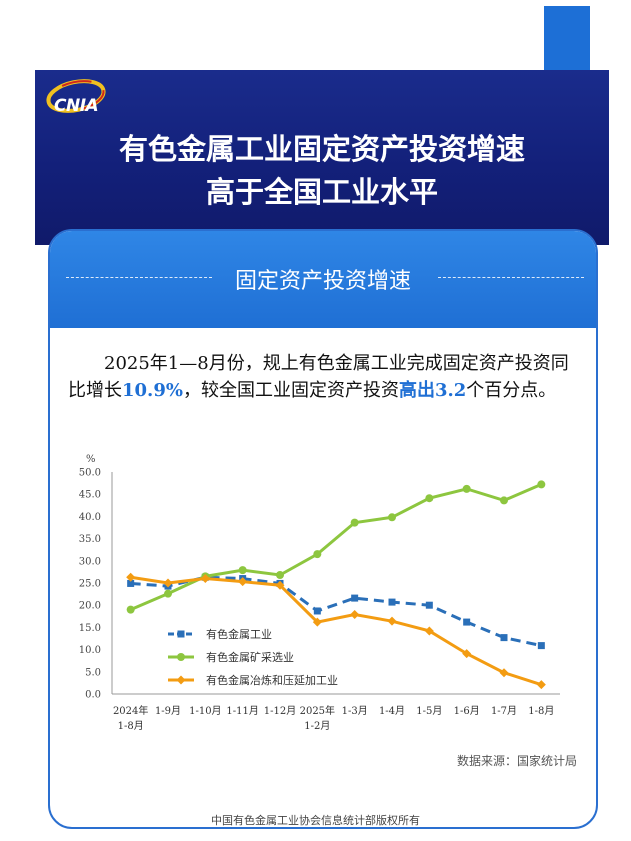 This screenshot has height=841, width=631. Describe the element at coordinates (76, 106) in the screenshot. I see `logo-text: CNIA` at that location.